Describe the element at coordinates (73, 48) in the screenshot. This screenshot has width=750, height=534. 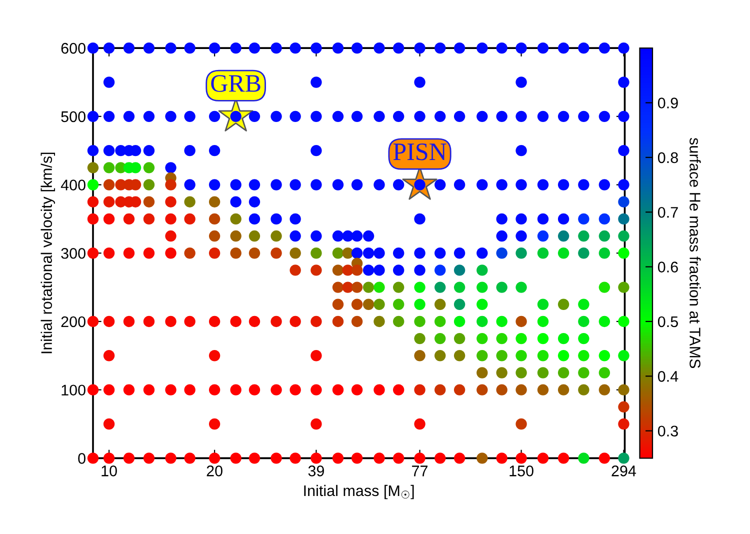
I see `y-tick-label: 600` at that location.